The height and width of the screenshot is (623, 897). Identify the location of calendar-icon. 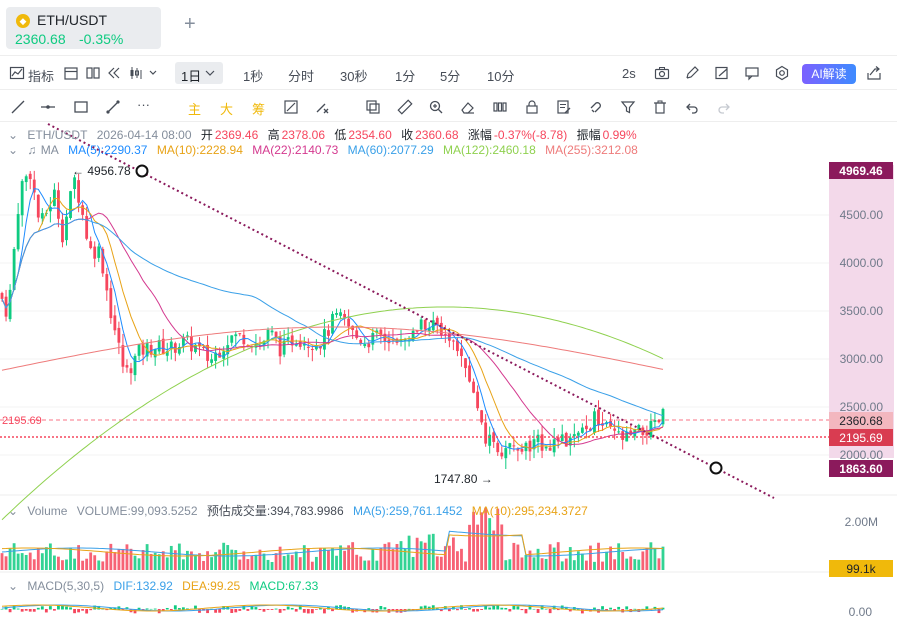
(71, 73).